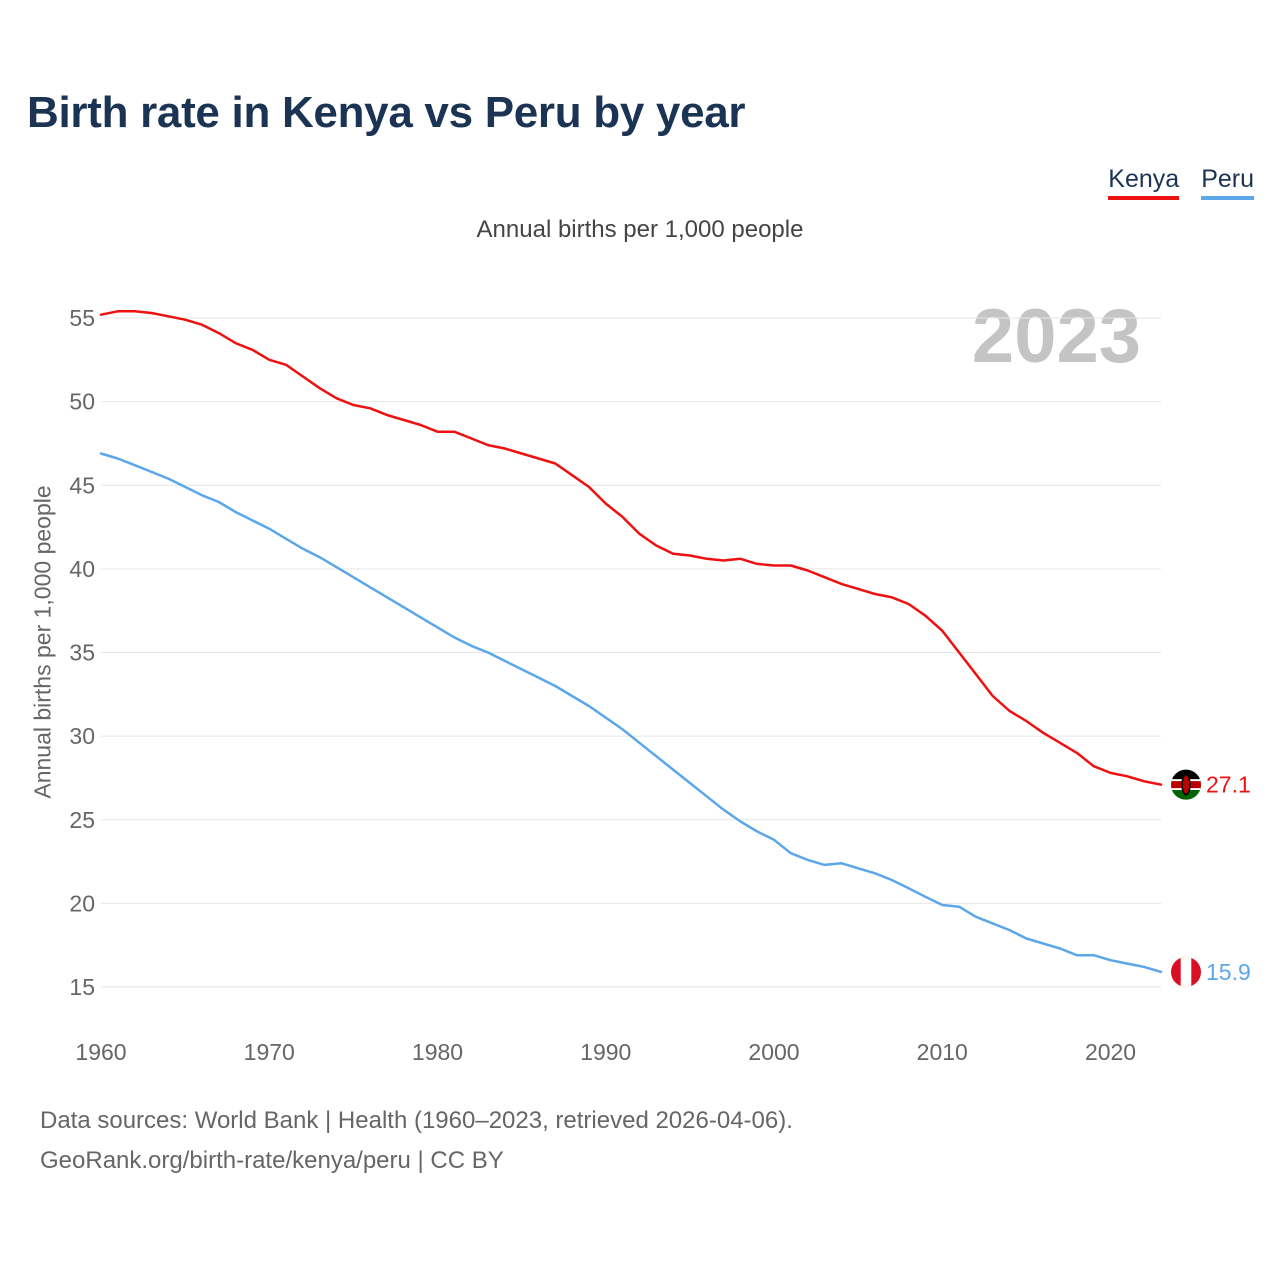 The image size is (1280, 1280). Describe the element at coordinates (1110, 1052) in the screenshot. I see `x-tick-label-2020: 2020` at that location.